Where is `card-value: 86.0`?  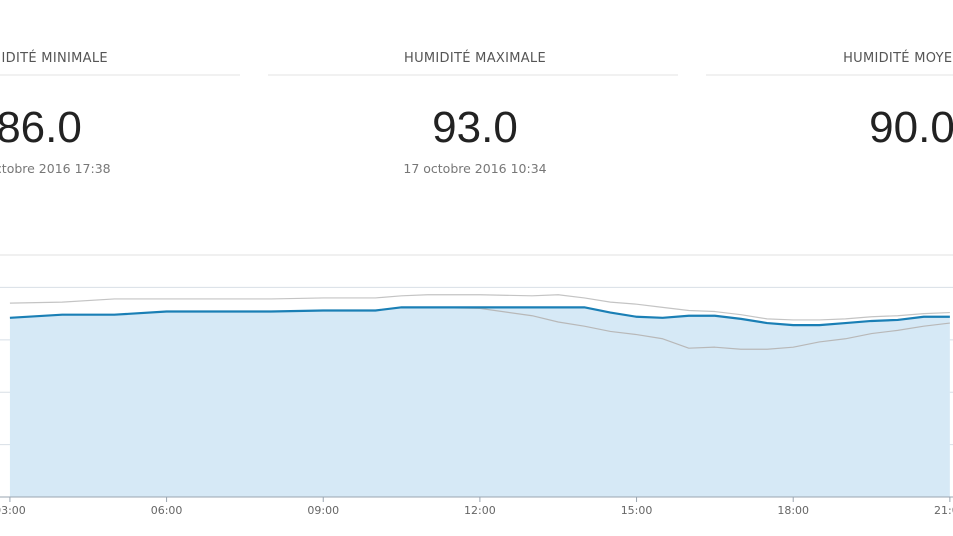 card-value: 86.0 is located at coordinates (41, 127).